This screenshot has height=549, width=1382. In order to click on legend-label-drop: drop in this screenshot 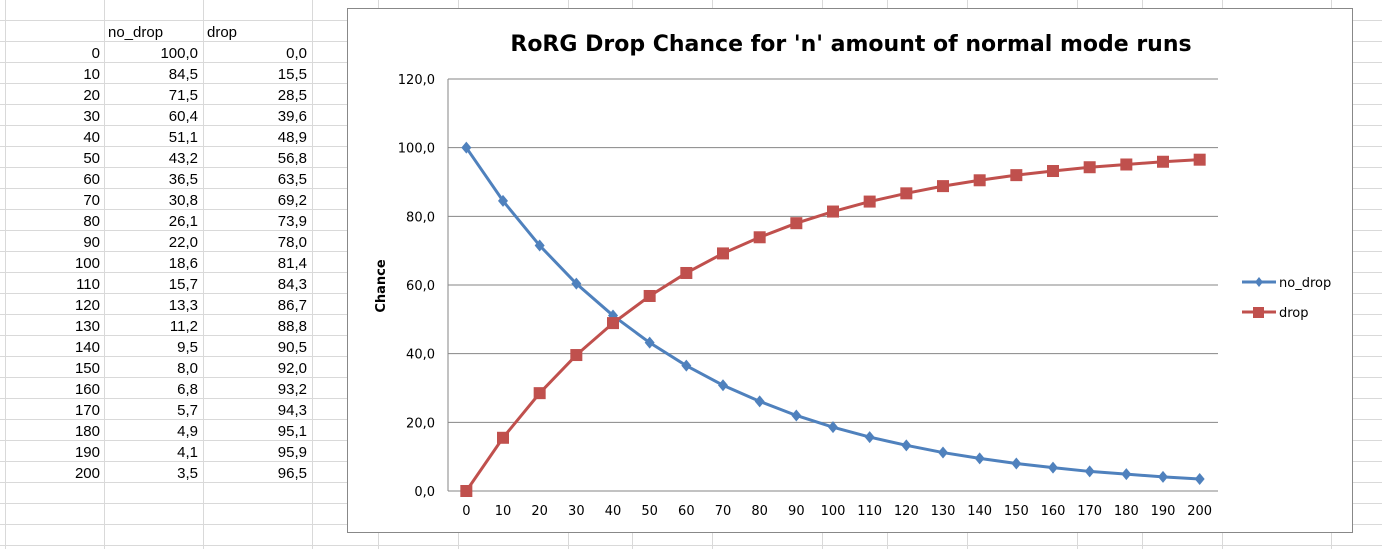, I will do `click(1294, 313)`.